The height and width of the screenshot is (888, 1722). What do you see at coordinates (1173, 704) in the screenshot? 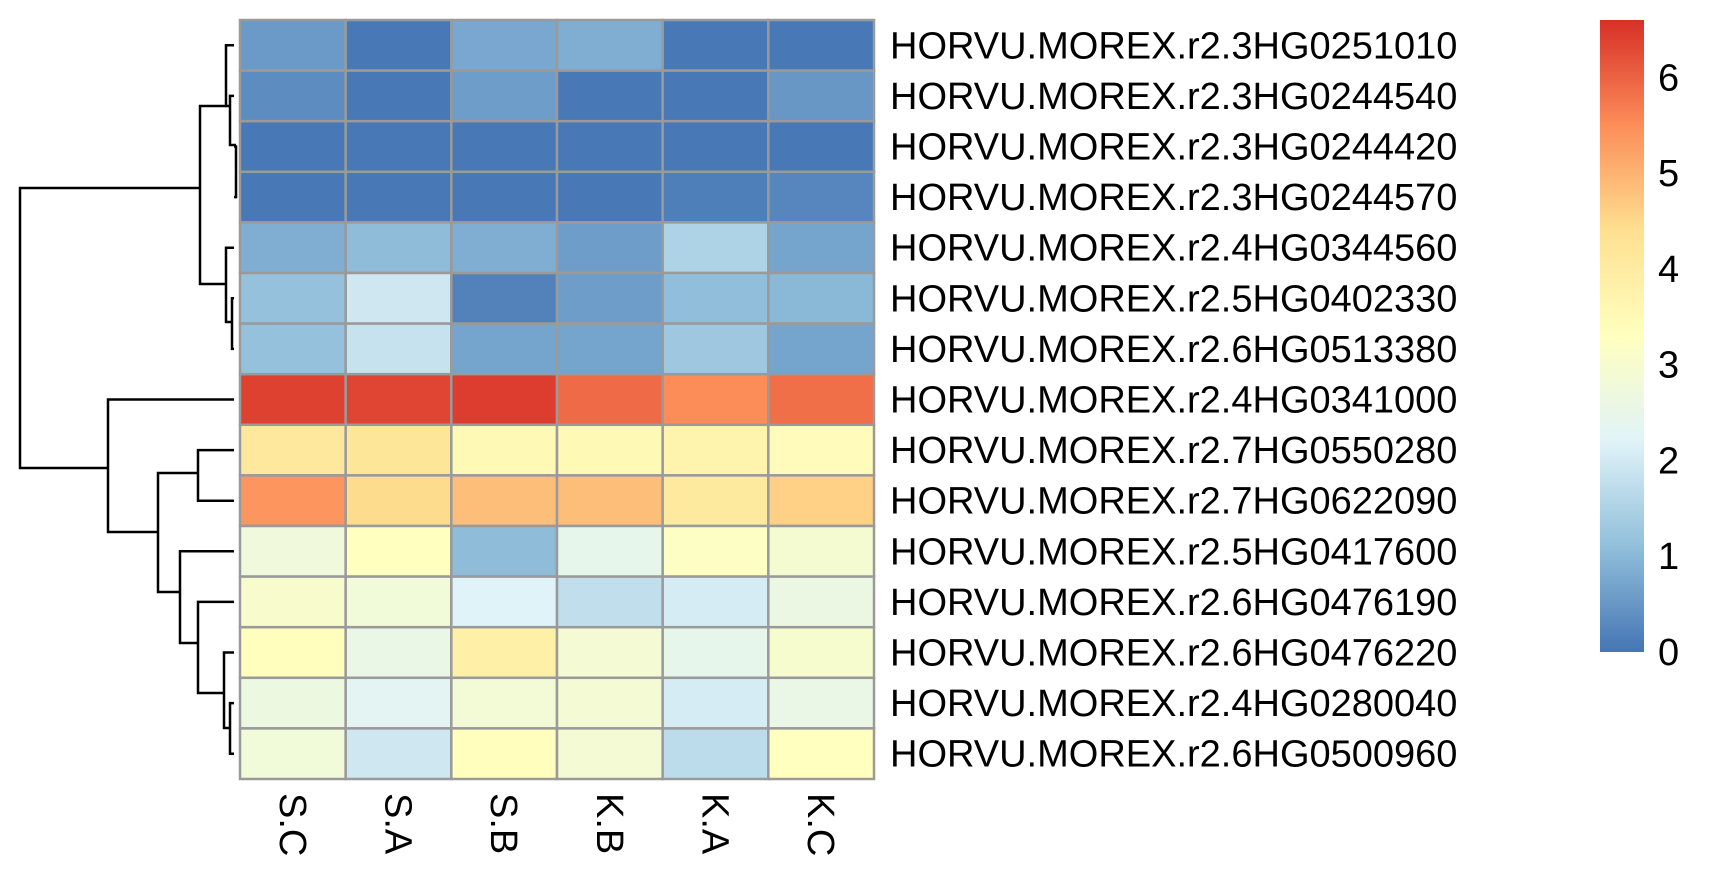
I see `row-label: HORVU.MOREX.r2.4HG0280040` at bounding box center [1173, 704].